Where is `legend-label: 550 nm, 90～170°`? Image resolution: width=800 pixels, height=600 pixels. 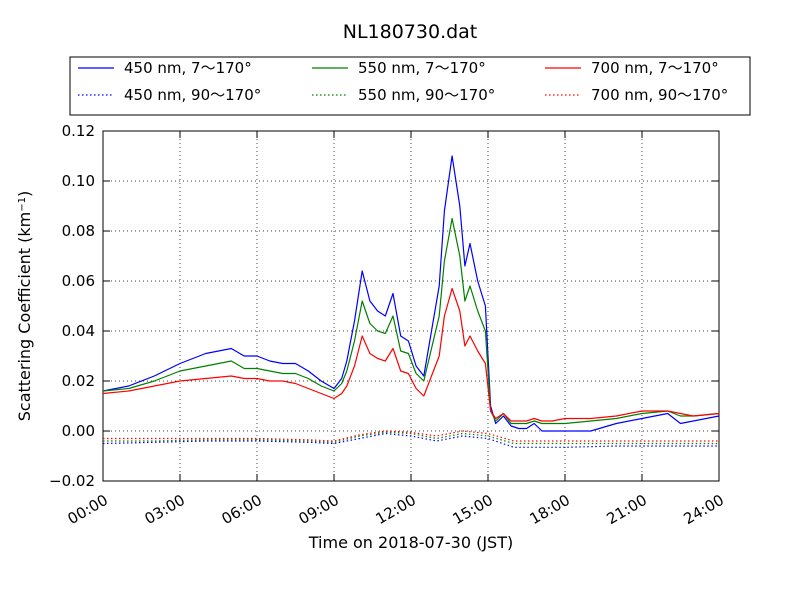
legend-label: 550 nm, 90～170° is located at coordinates (426, 95).